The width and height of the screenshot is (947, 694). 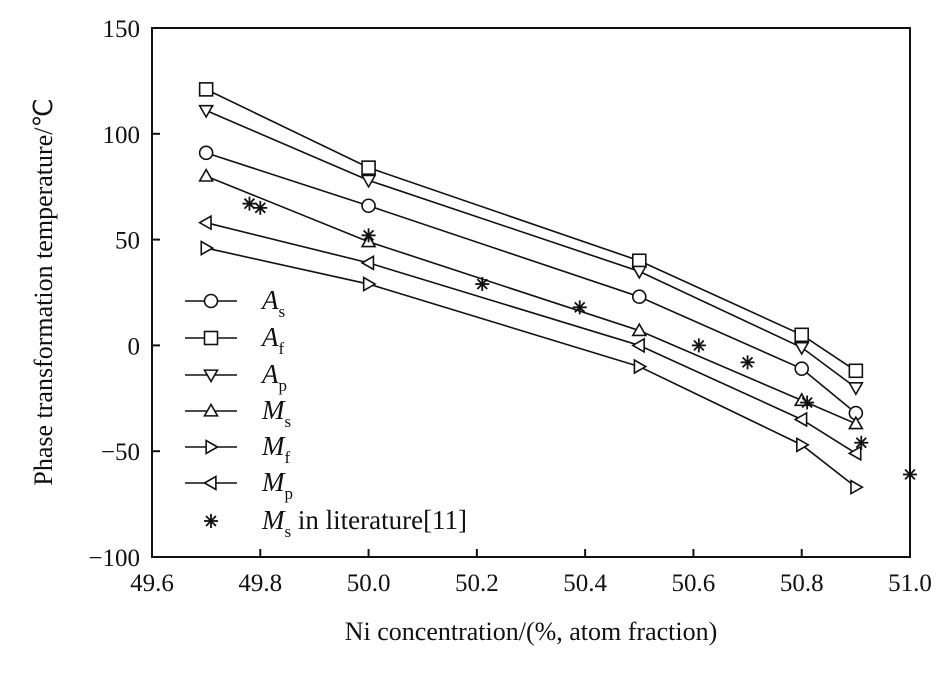 I want to click on y-axis-title: Phase transformation temperature/℃, so click(x=43, y=291).